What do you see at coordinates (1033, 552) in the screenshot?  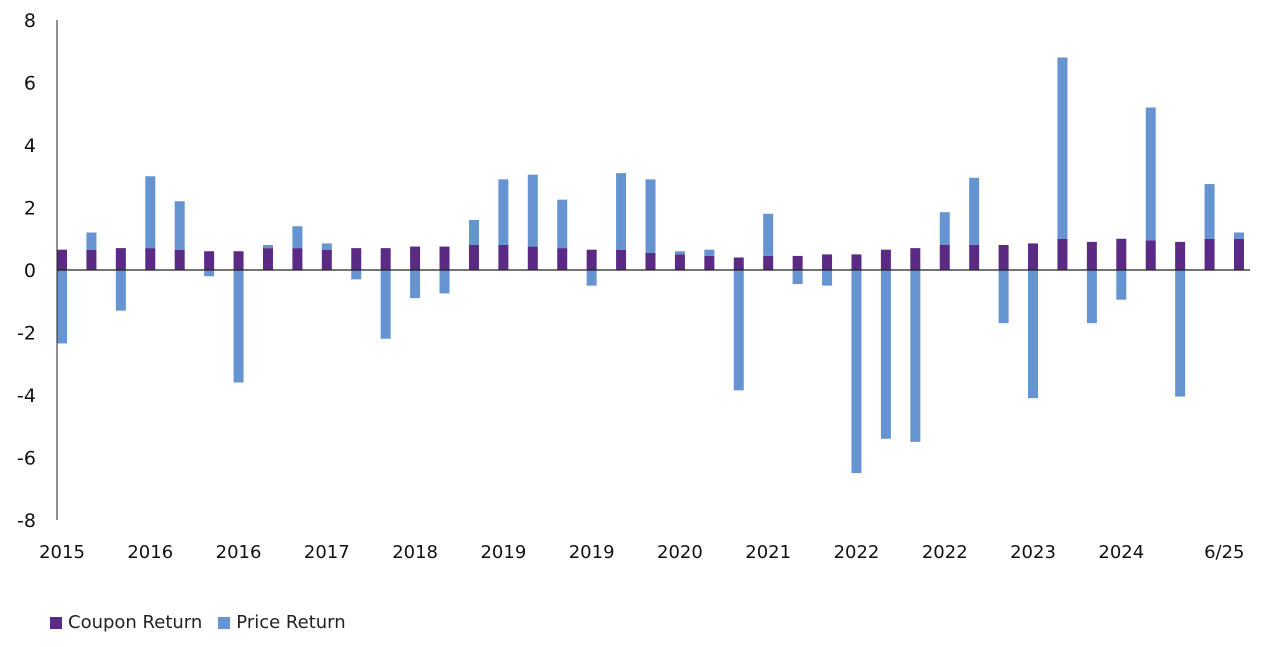 I see `x-tick-label: 2023` at bounding box center [1033, 552].